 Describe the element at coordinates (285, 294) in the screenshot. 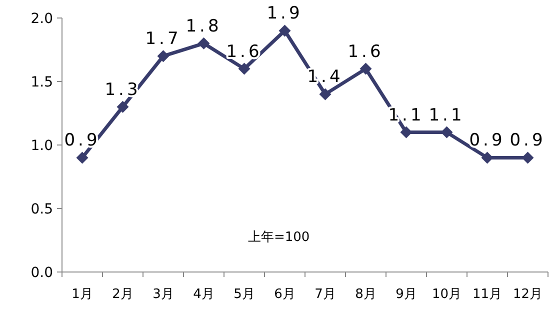

I see `x-tick-label: 6月` at that location.